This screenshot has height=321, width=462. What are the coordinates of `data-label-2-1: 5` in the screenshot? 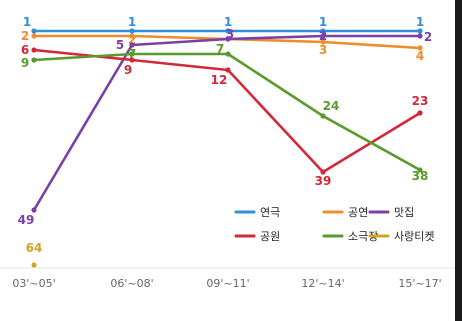 It's located at (120, 45).